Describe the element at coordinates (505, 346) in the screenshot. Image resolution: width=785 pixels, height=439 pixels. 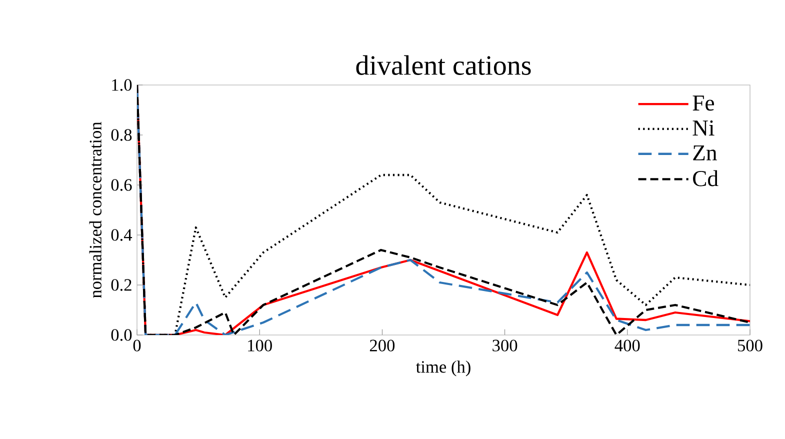
I see `x-tick-label: 300` at that location.